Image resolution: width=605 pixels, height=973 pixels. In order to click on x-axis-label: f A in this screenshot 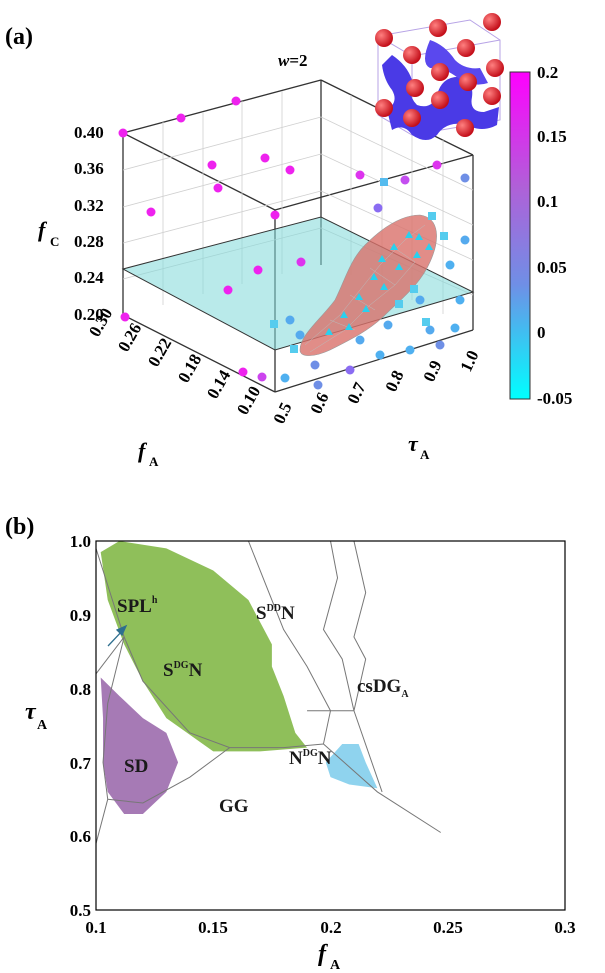, I will do `click(329, 957)`.